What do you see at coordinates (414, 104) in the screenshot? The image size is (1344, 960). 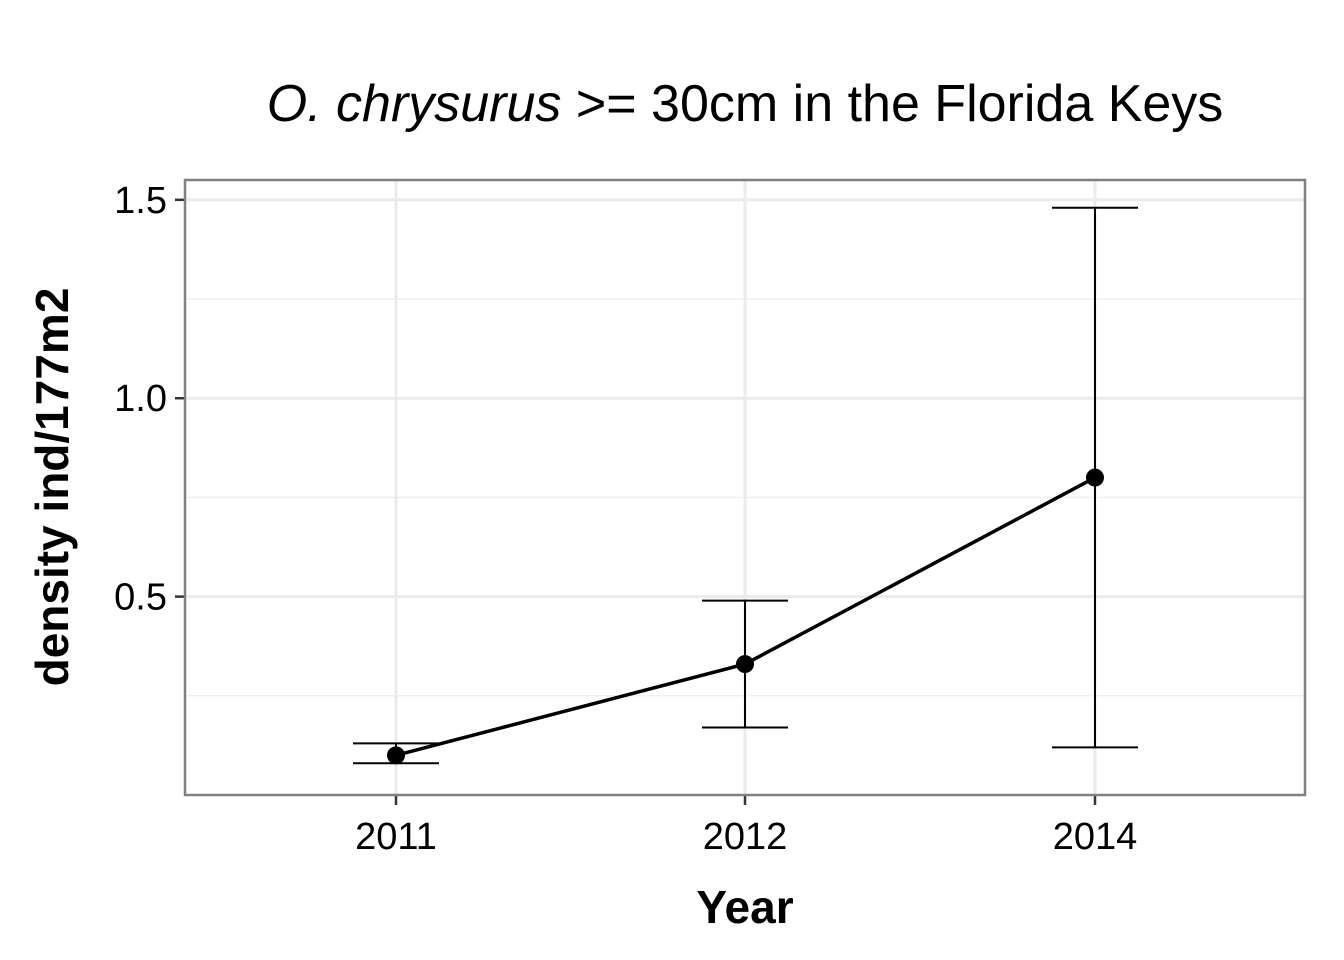 I see `chart-title-species: O. chrysurus` at bounding box center [414, 104].